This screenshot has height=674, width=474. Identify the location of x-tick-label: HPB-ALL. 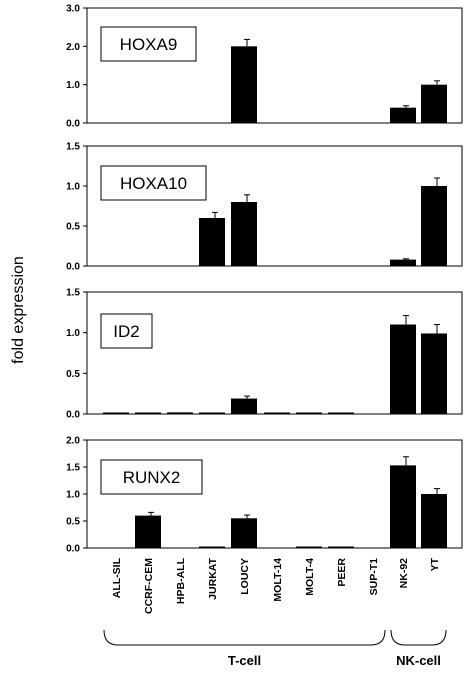
(181, 580).